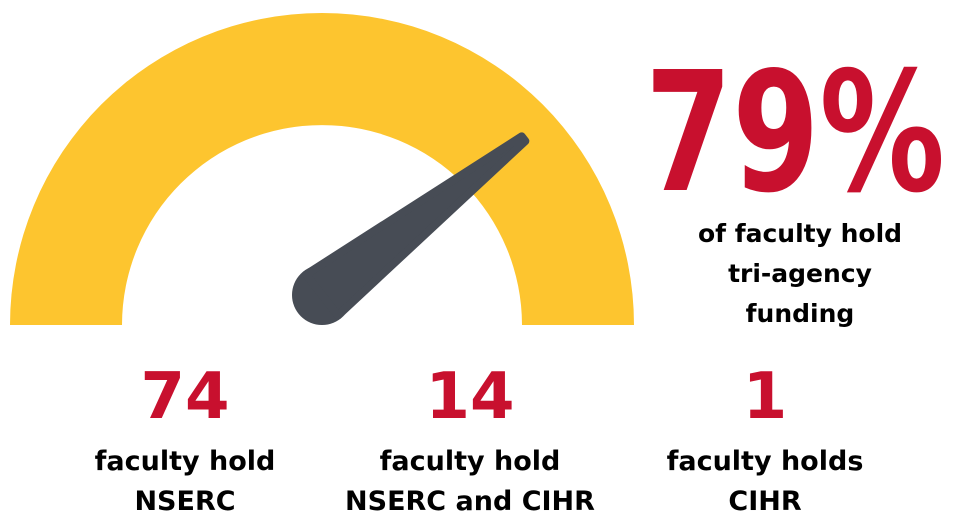 This screenshot has width=960, height=514. What do you see at coordinates (416, 226) in the screenshot?
I see `needle` at bounding box center [416, 226].